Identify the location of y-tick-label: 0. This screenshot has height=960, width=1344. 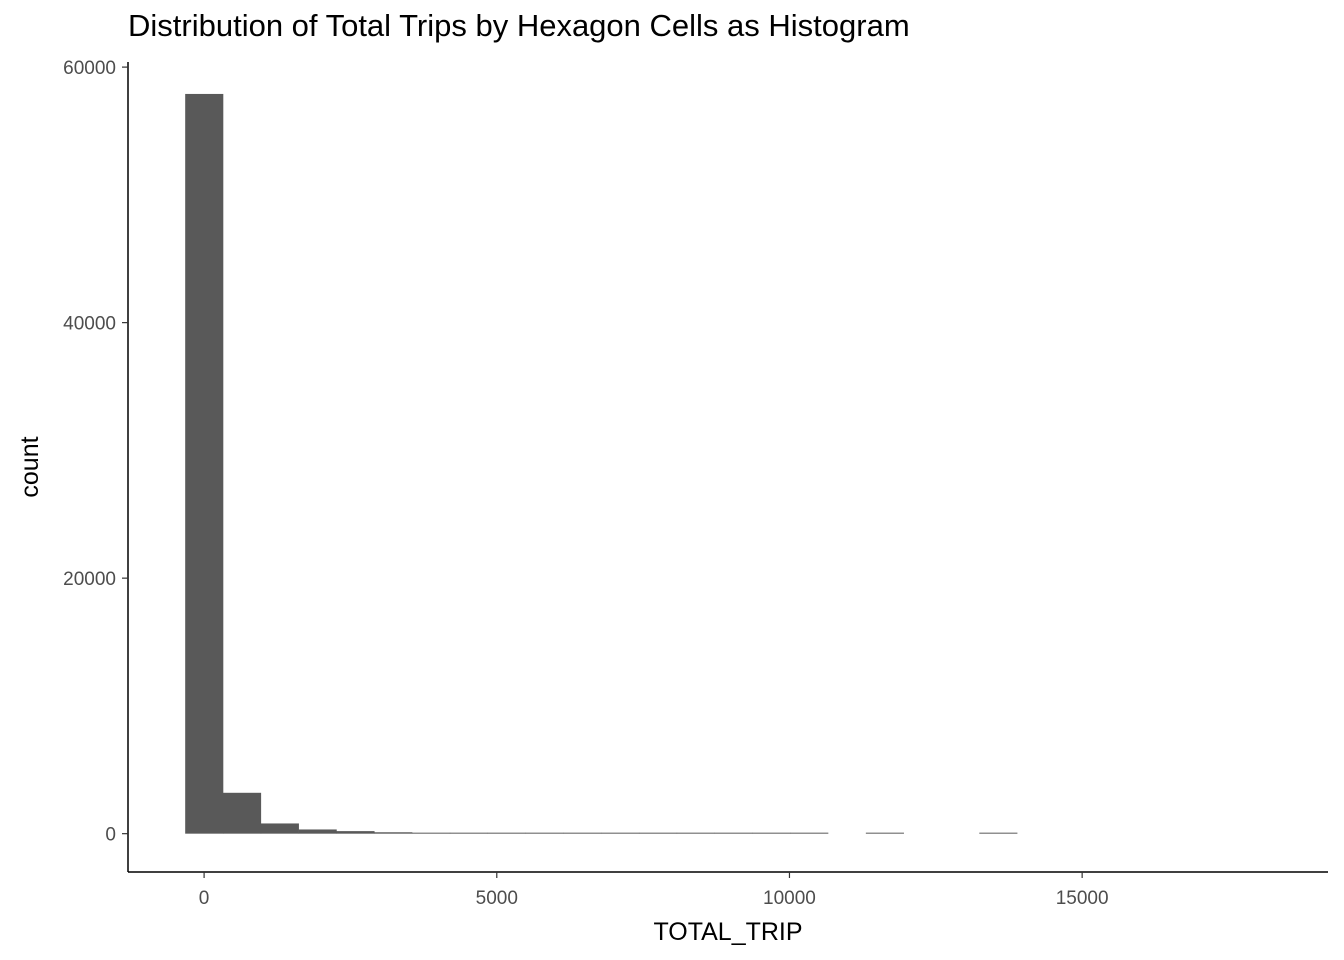
(110, 835).